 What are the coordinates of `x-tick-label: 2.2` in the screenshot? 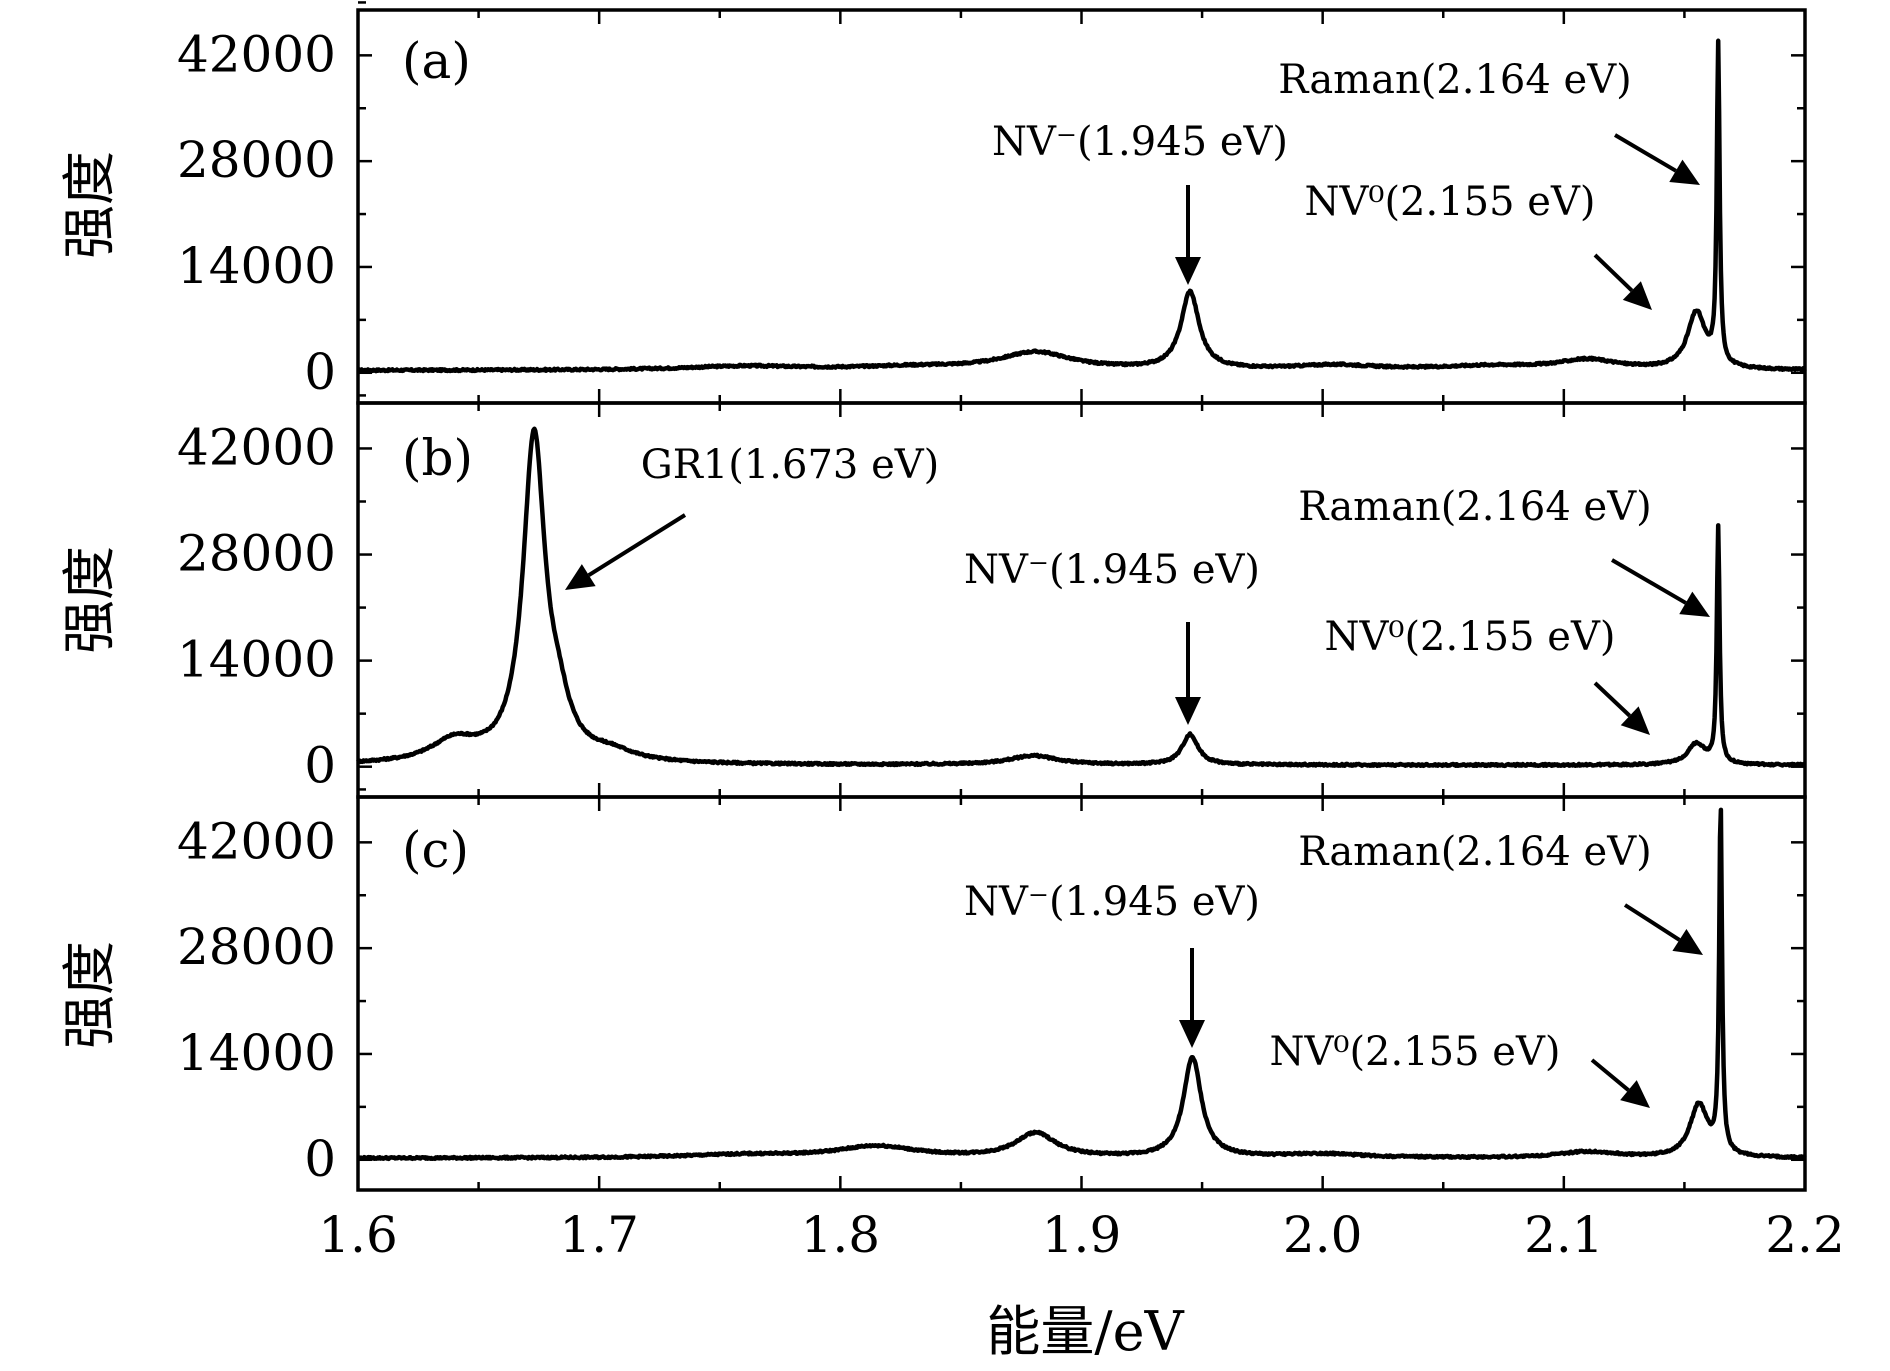 It's located at (1805, 1235).